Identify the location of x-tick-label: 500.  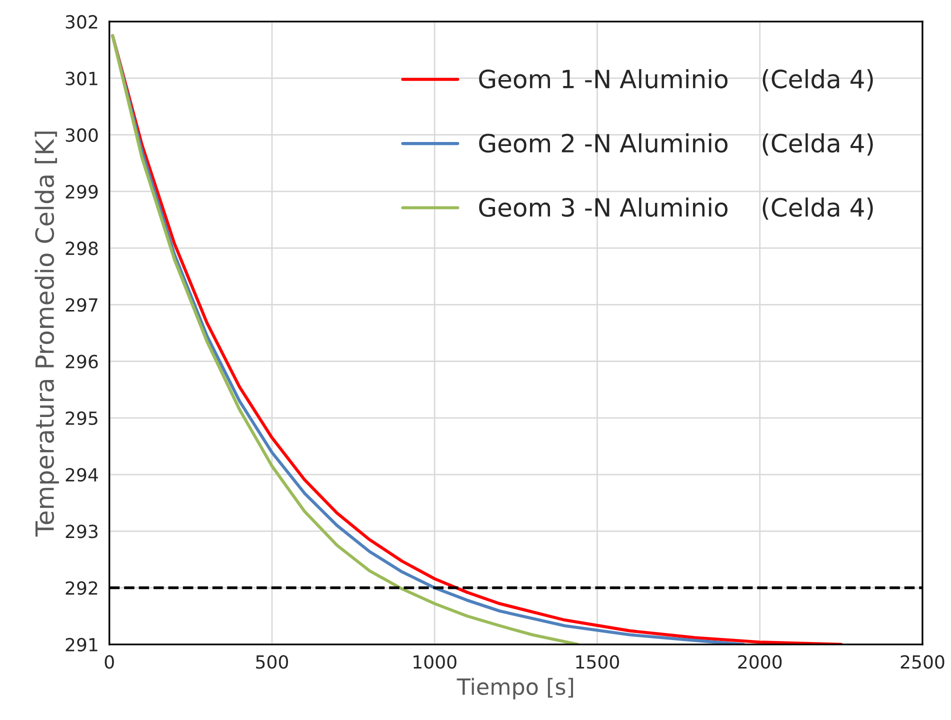
(272, 662).